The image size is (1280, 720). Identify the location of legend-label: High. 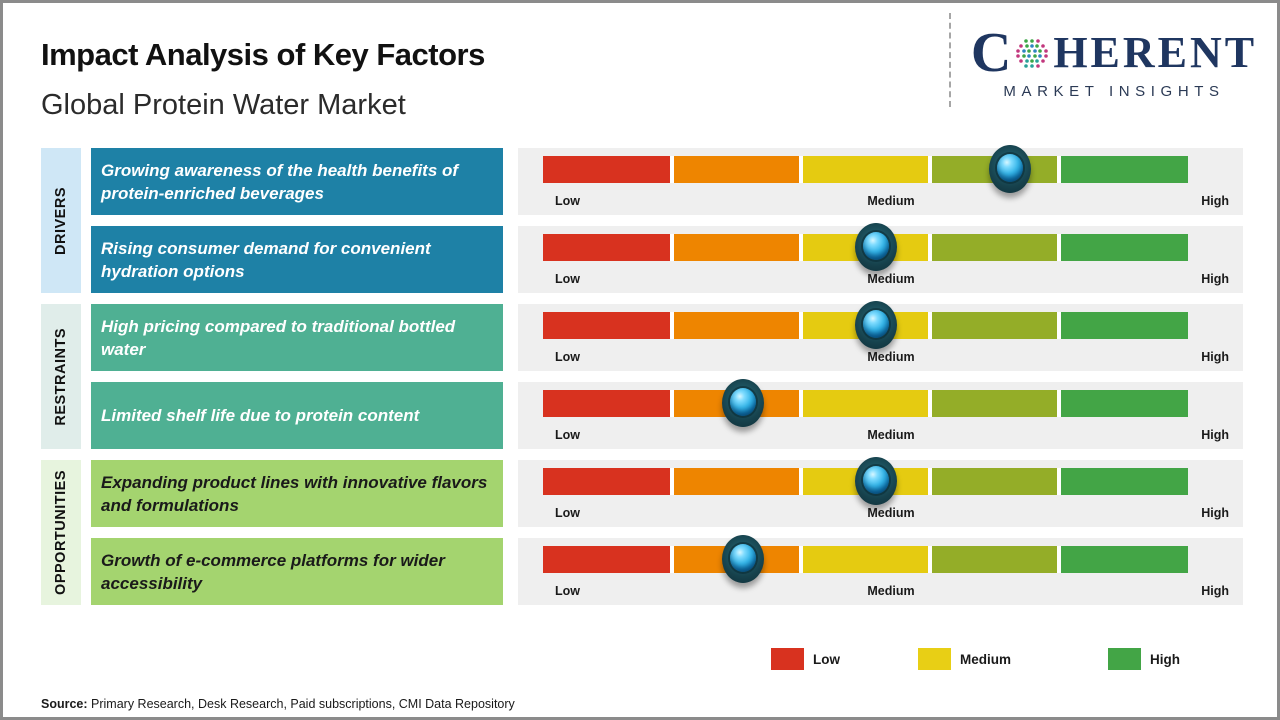
(1165, 659).